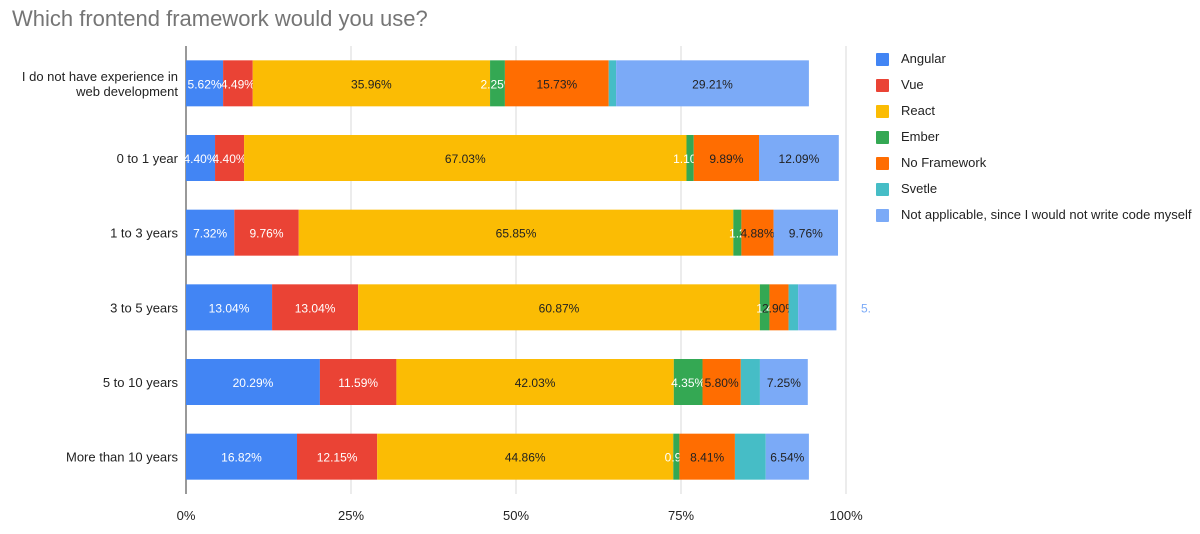 The height and width of the screenshot is (534, 1200). I want to click on data-label: 12.15%, so click(337, 458).